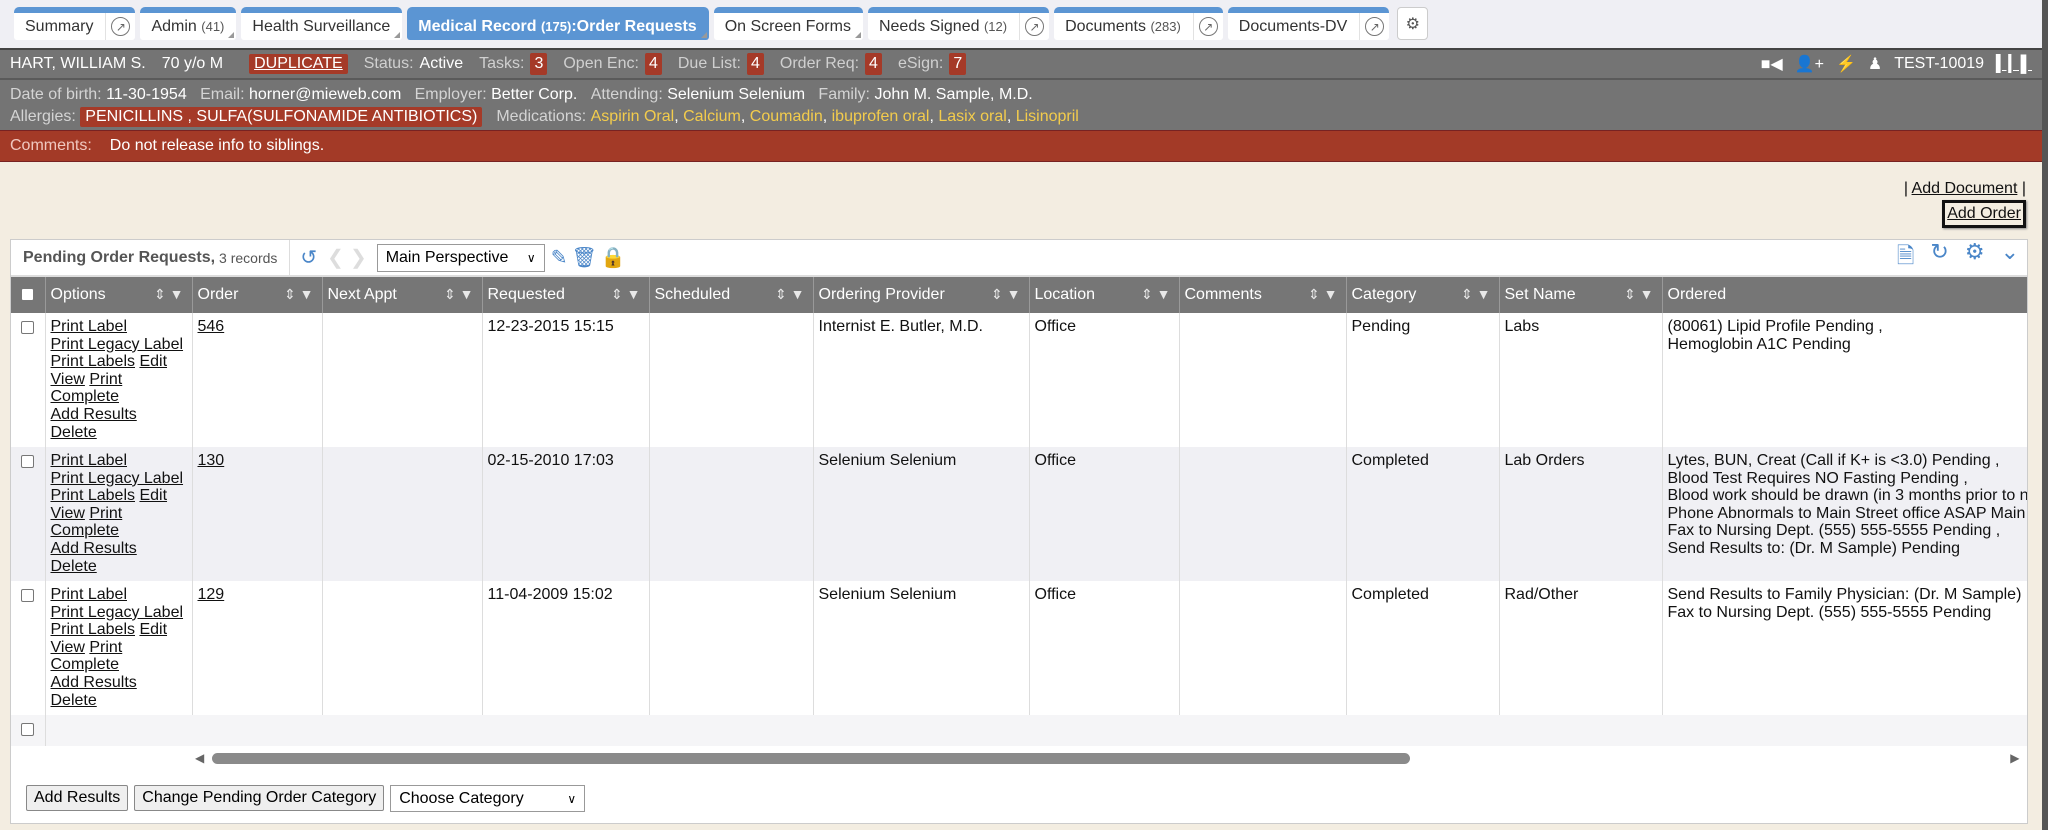 Image resolution: width=2048 pixels, height=830 pixels. I want to click on tab-health-surveillance: Health Surveillance, so click(322, 23).